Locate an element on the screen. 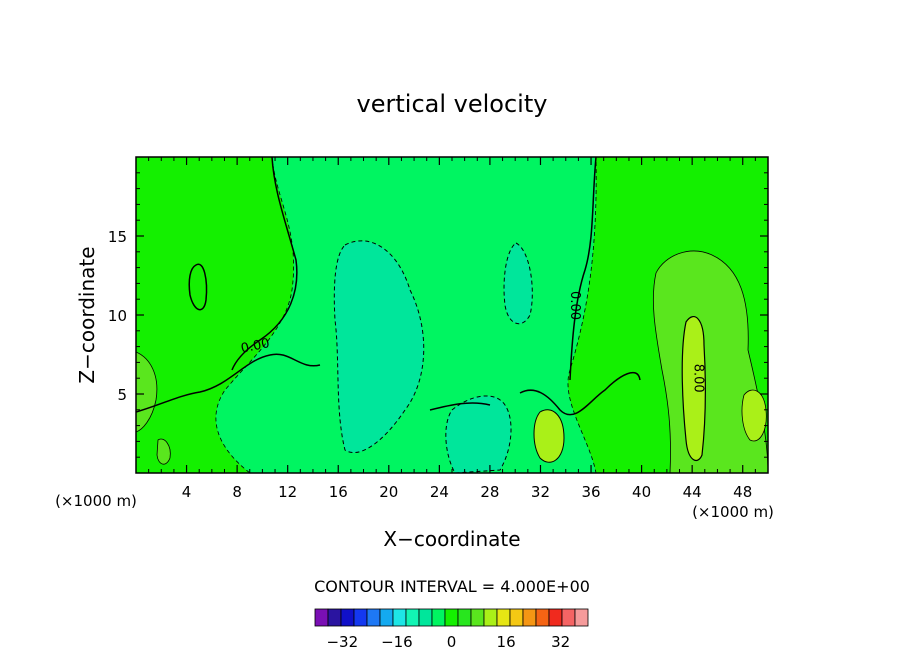 The height and width of the screenshot is (654, 904). zero-contour-left-vertical is located at coordinates (264, 264).